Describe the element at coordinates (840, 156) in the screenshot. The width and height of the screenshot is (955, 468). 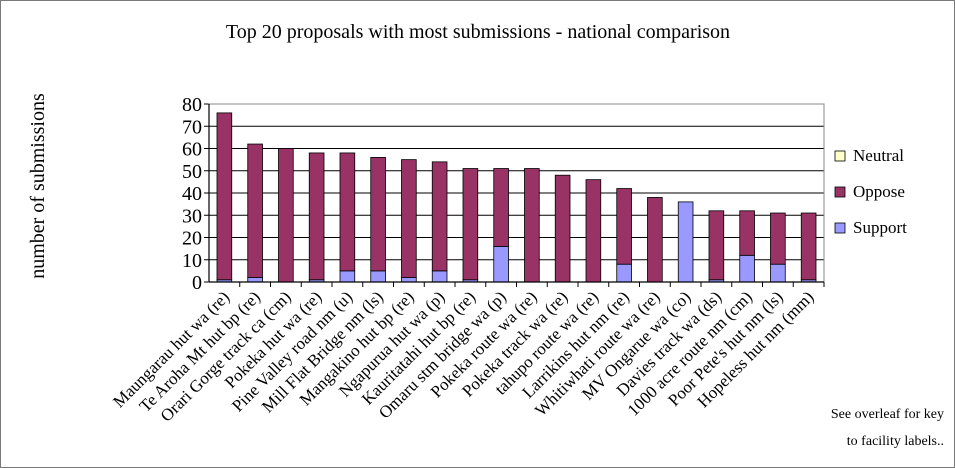
I see `legend-swatch-neutral` at that location.